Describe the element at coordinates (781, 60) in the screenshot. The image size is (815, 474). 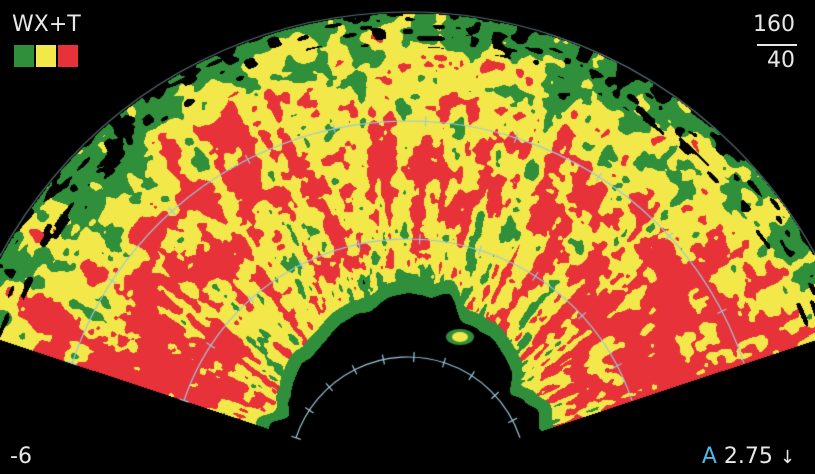
I see `range-ring-label: 40` at that location.